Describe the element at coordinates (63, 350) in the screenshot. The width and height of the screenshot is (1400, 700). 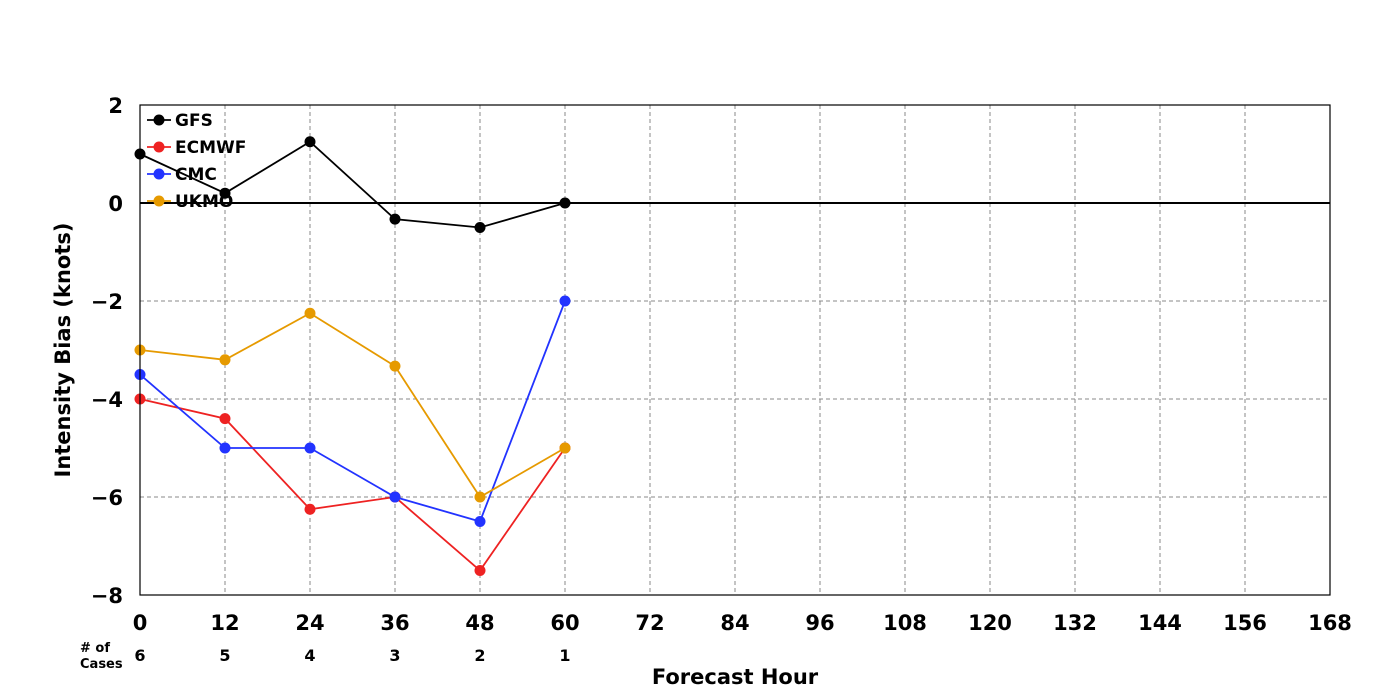
I see `y-axis-title: Intensity Bias (knots)` at that location.